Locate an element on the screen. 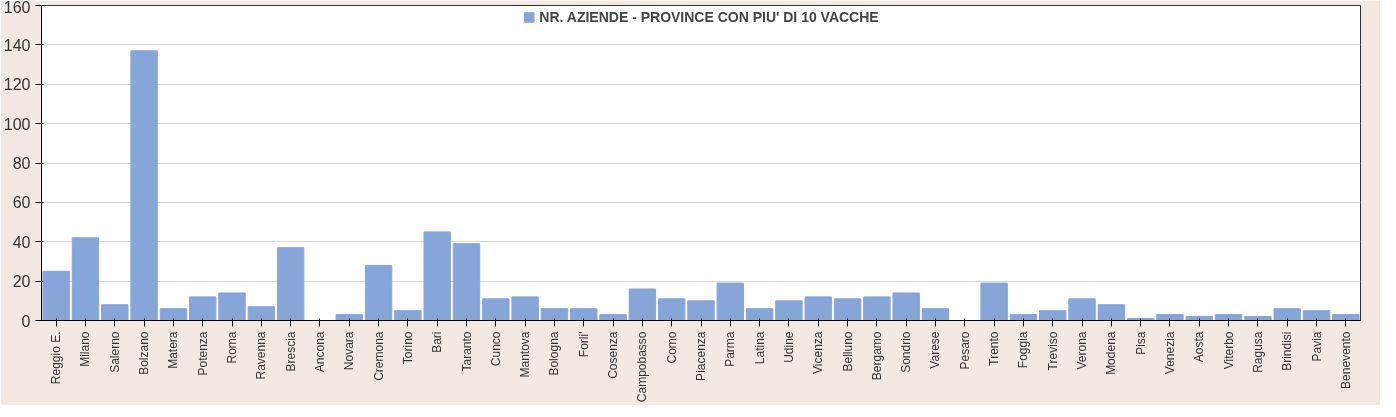 The height and width of the screenshot is (417, 1396). x-tick-label: Torino is located at coordinates (407, 348).